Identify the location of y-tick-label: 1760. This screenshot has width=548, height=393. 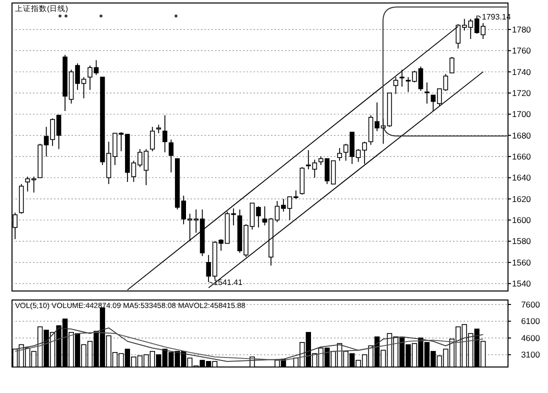
(522, 51).